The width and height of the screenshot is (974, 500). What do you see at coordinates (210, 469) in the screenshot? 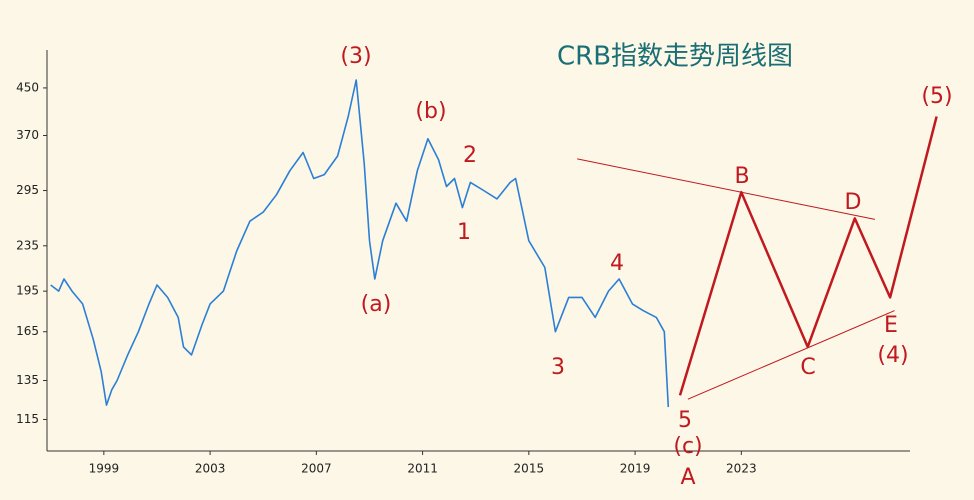
I see `x-tick-label: 2003` at bounding box center [210, 469].